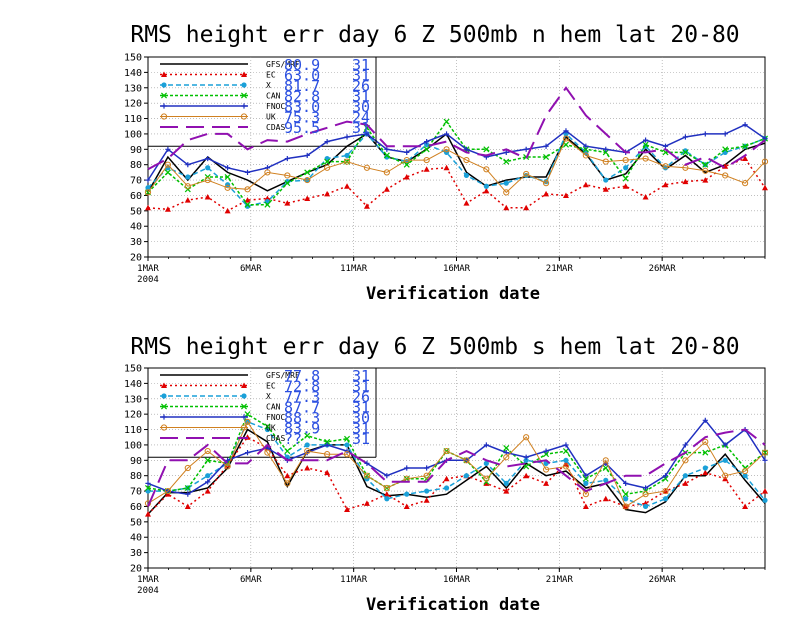  What do you see at coordinates (302, 65) in the screenshot?
I see `legend-gfs-mrf-mean: 80.9` at bounding box center [302, 65].